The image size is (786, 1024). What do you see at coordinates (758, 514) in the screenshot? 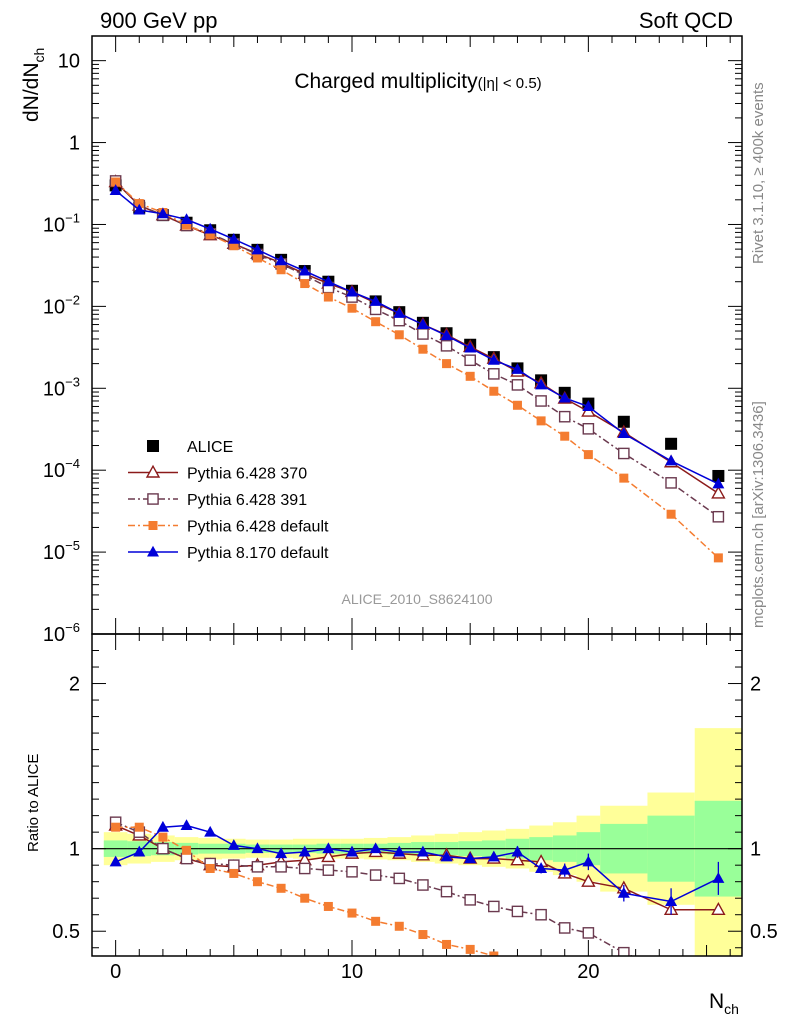
I see `side-label-bottom: mcplots.cern.ch [arXiv:1306.3436]` at bounding box center [758, 514].